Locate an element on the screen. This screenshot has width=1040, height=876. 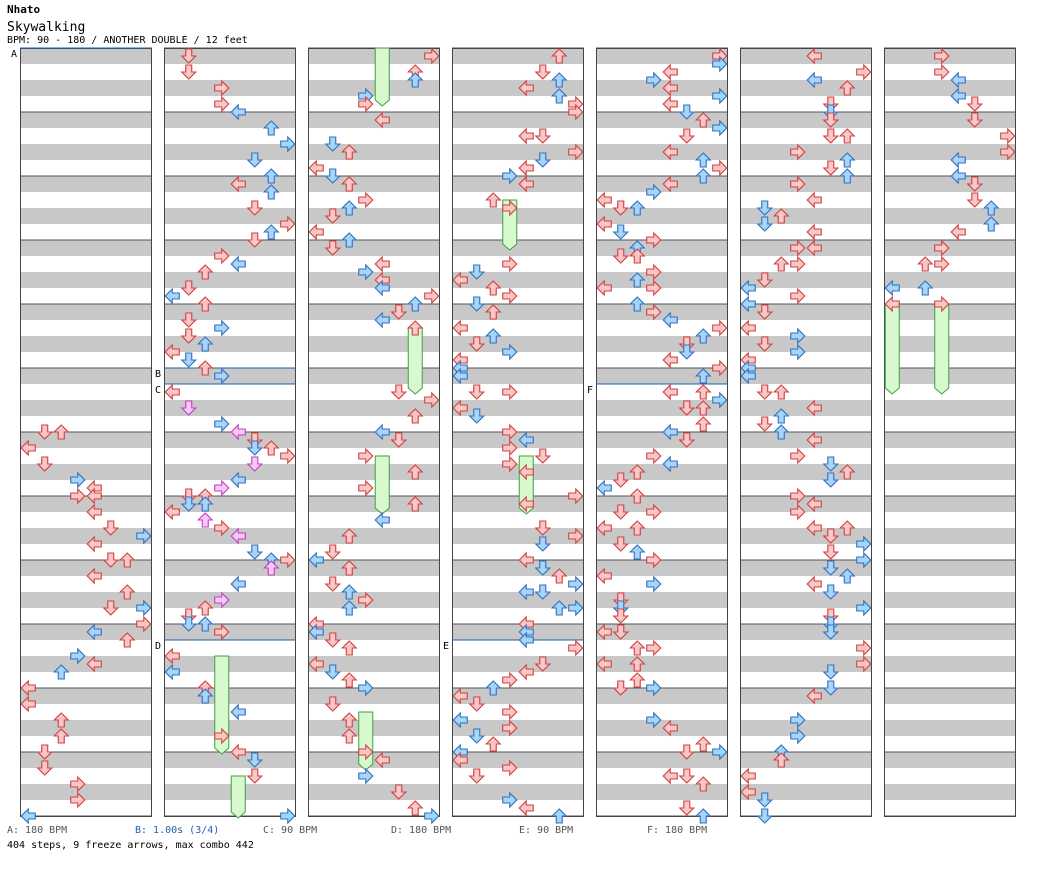
song-title: Skywalking is located at coordinates (46, 27).